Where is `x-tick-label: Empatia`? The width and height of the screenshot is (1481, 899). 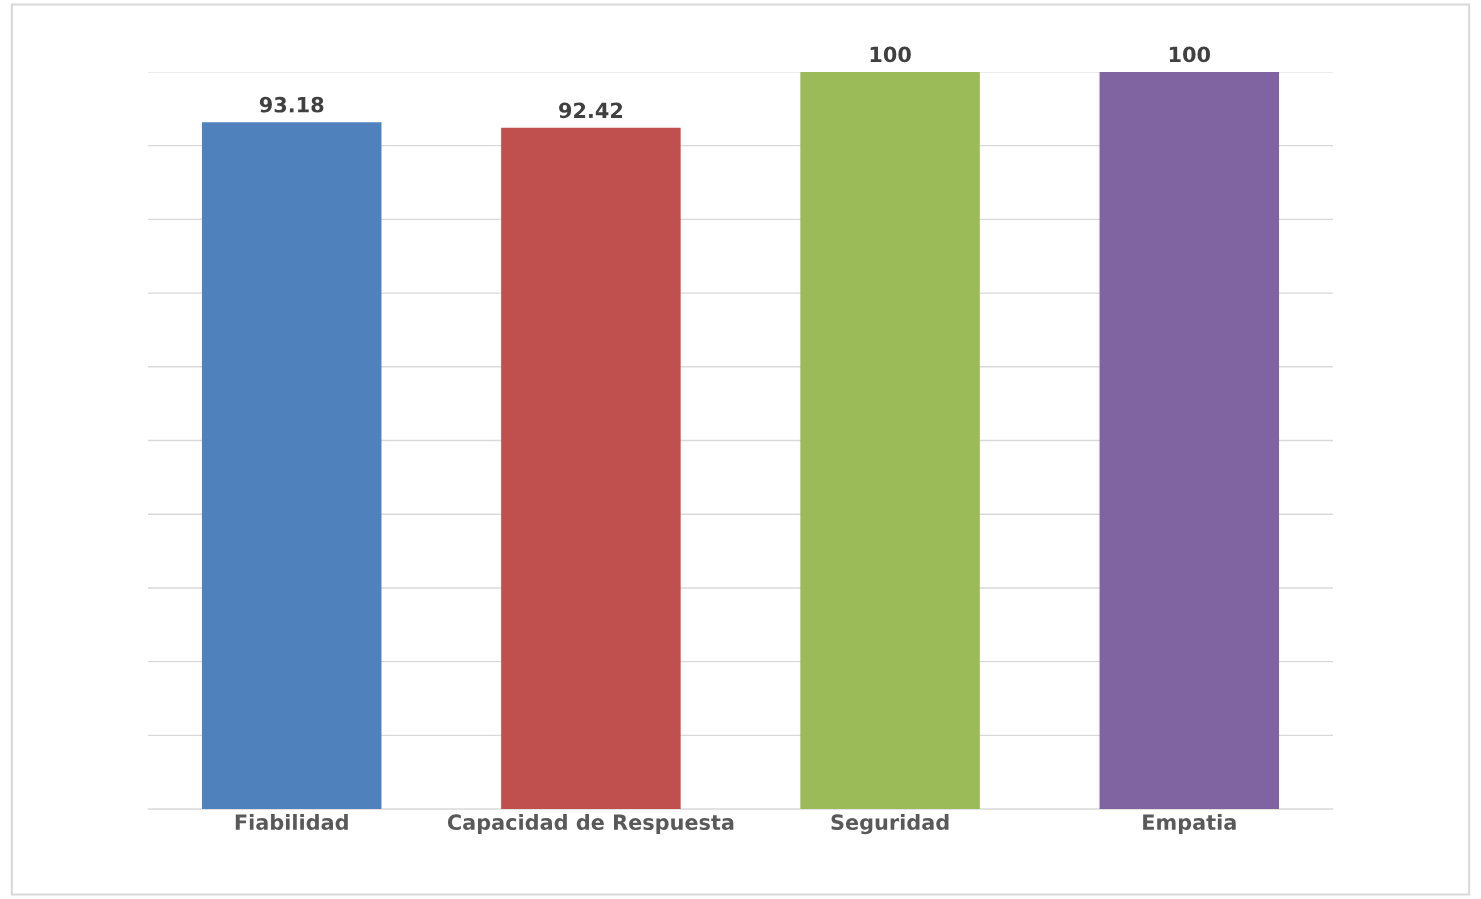
x-tick-label: Empatia is located at coordinates (1189, 824).